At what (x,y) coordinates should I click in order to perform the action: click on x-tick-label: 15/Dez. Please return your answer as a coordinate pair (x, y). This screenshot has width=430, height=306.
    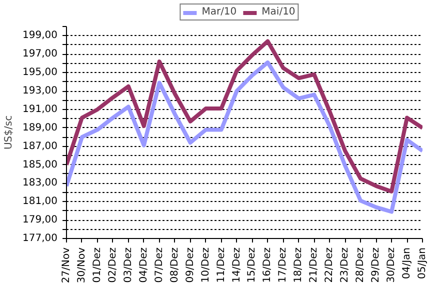
    Looking at the image, I should click on (252, 265).